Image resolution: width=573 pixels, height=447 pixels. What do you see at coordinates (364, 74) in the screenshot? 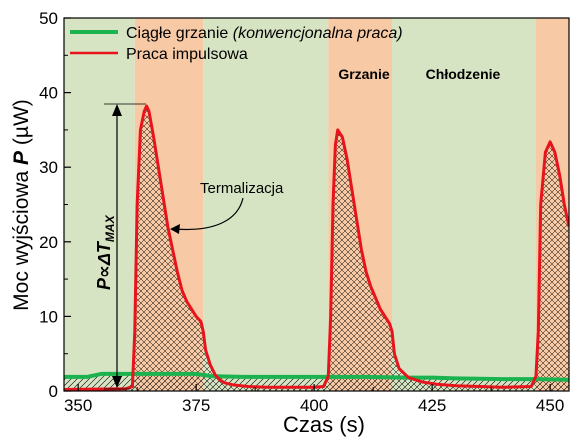
I see `band-label-heating: Grzanie` at bounding box center [364, 74].